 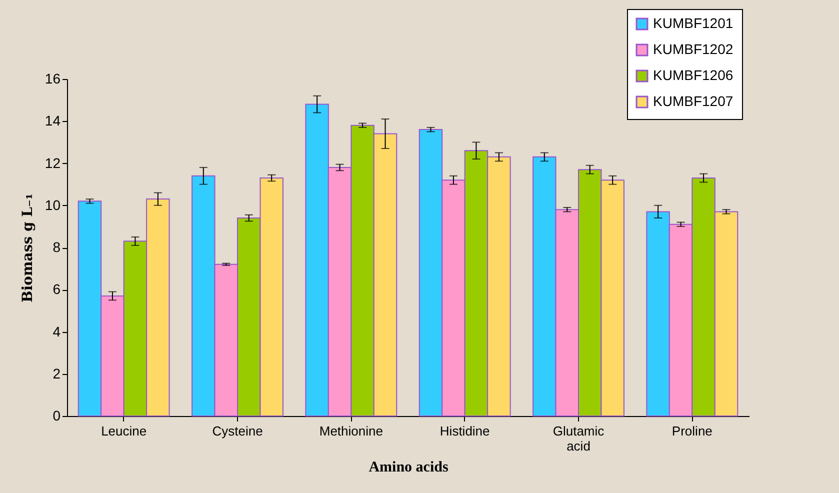 I want to click on x-tick-label: Methionine, so click(x=351, y=431).